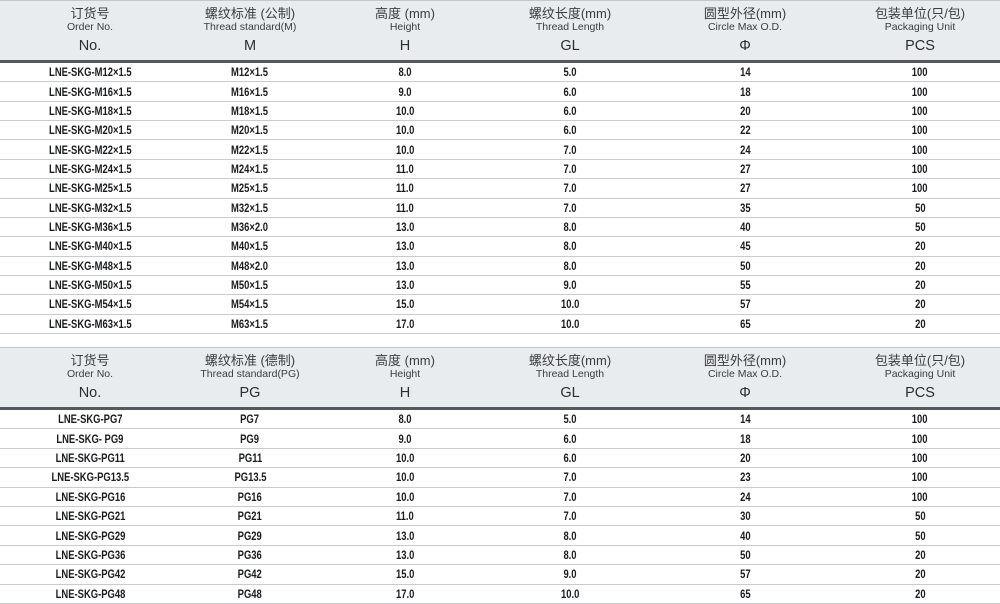  What do you see at coordinates (405, 188) in the screenshot?
I see `cell-height: 11.0` at bounding box center [405, 188].